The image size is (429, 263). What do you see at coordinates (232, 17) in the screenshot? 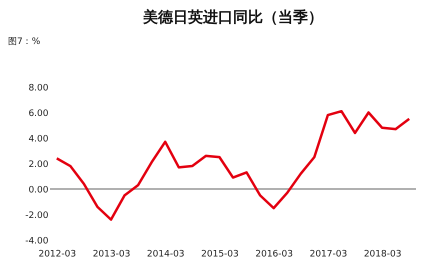
I see `chart-title: 美德日英进口同比（当季）` at bounding box center [232, 17].